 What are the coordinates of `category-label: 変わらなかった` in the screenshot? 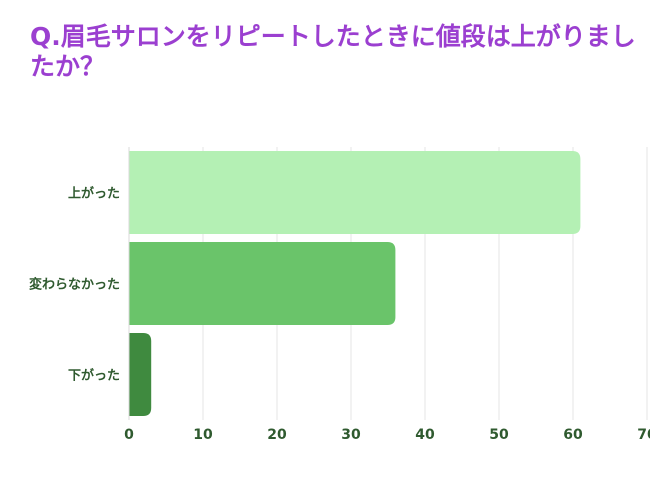 It's located at (74, 285).